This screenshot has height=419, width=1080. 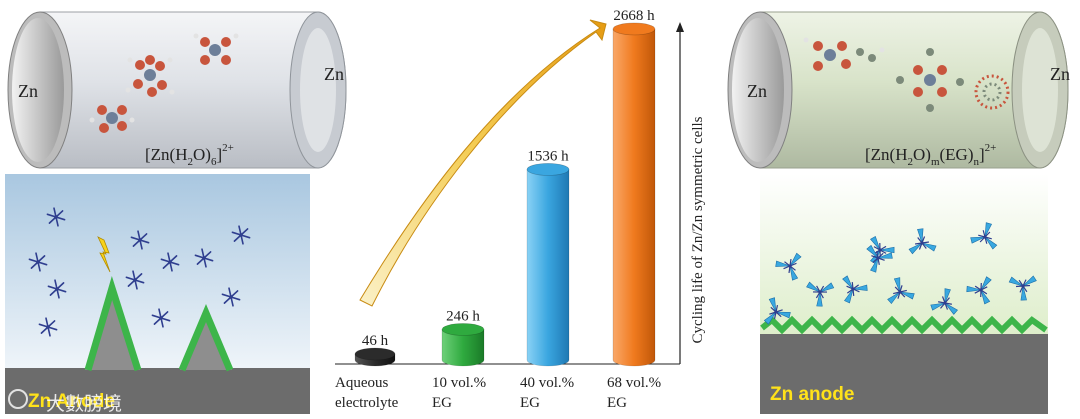 What do you see at coordinates (548, 156) in the screenshot?
I see `bar-value-label: 1536 h` at bounding box center [548, 156].